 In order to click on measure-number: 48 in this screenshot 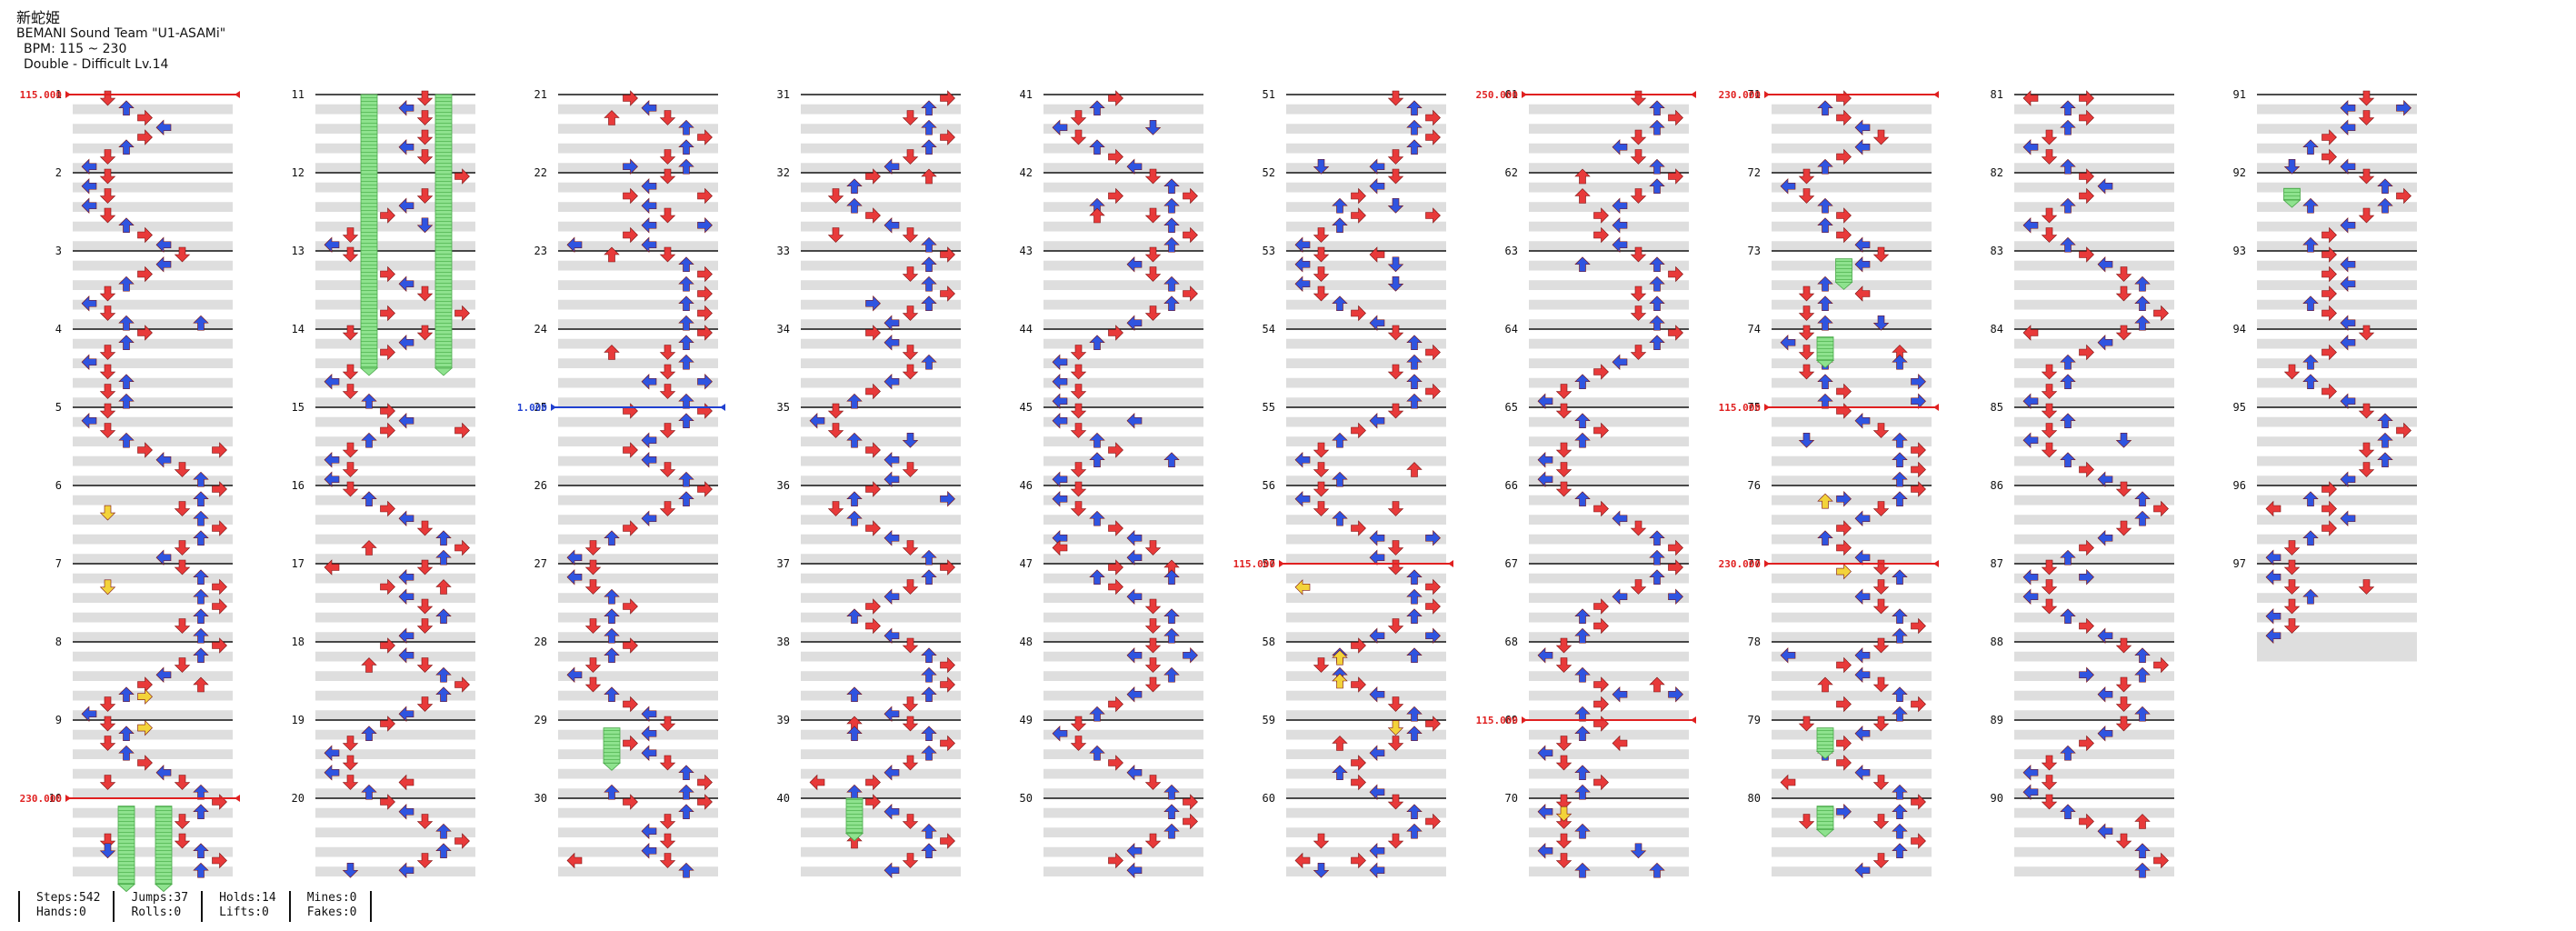, I will do `click(1026, 642)`.